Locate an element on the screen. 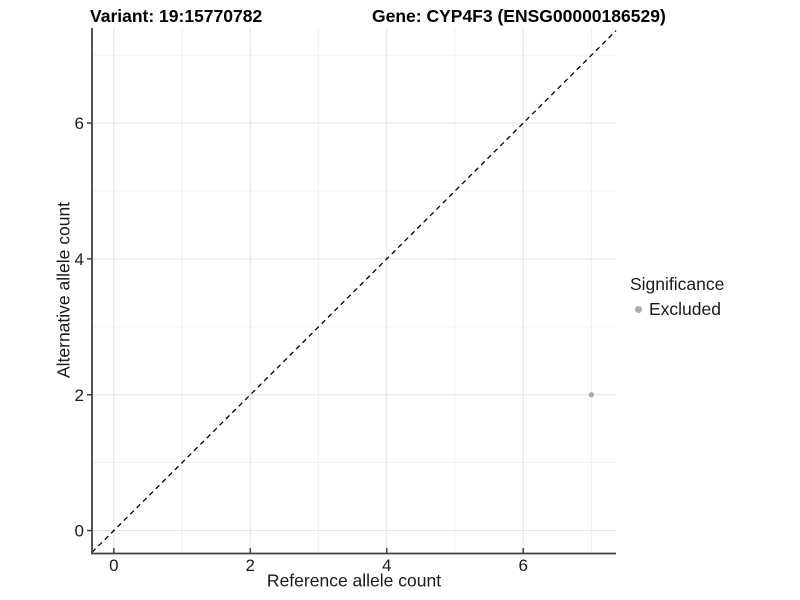  x-axis-title: Reference allele count is located at coordinates (354, 580).